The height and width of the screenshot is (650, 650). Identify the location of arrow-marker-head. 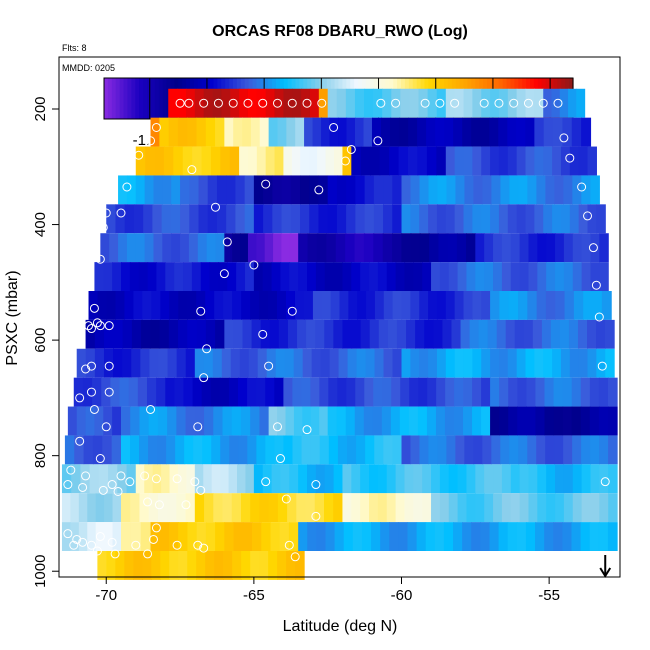
(605, 572).